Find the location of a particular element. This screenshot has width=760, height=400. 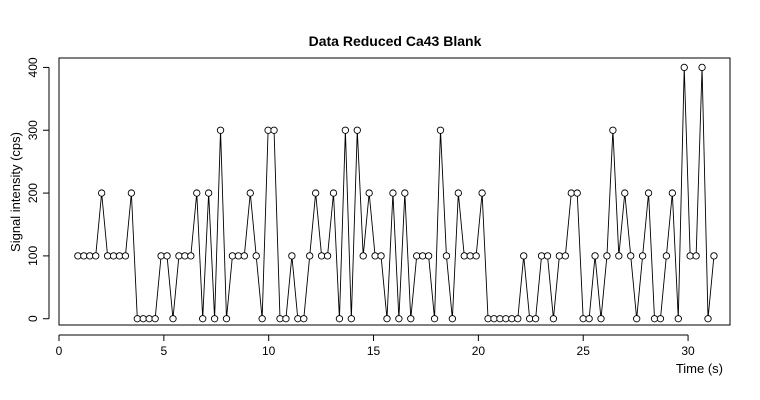

x-tick-label: 30 is located at coordinates (688, 351).